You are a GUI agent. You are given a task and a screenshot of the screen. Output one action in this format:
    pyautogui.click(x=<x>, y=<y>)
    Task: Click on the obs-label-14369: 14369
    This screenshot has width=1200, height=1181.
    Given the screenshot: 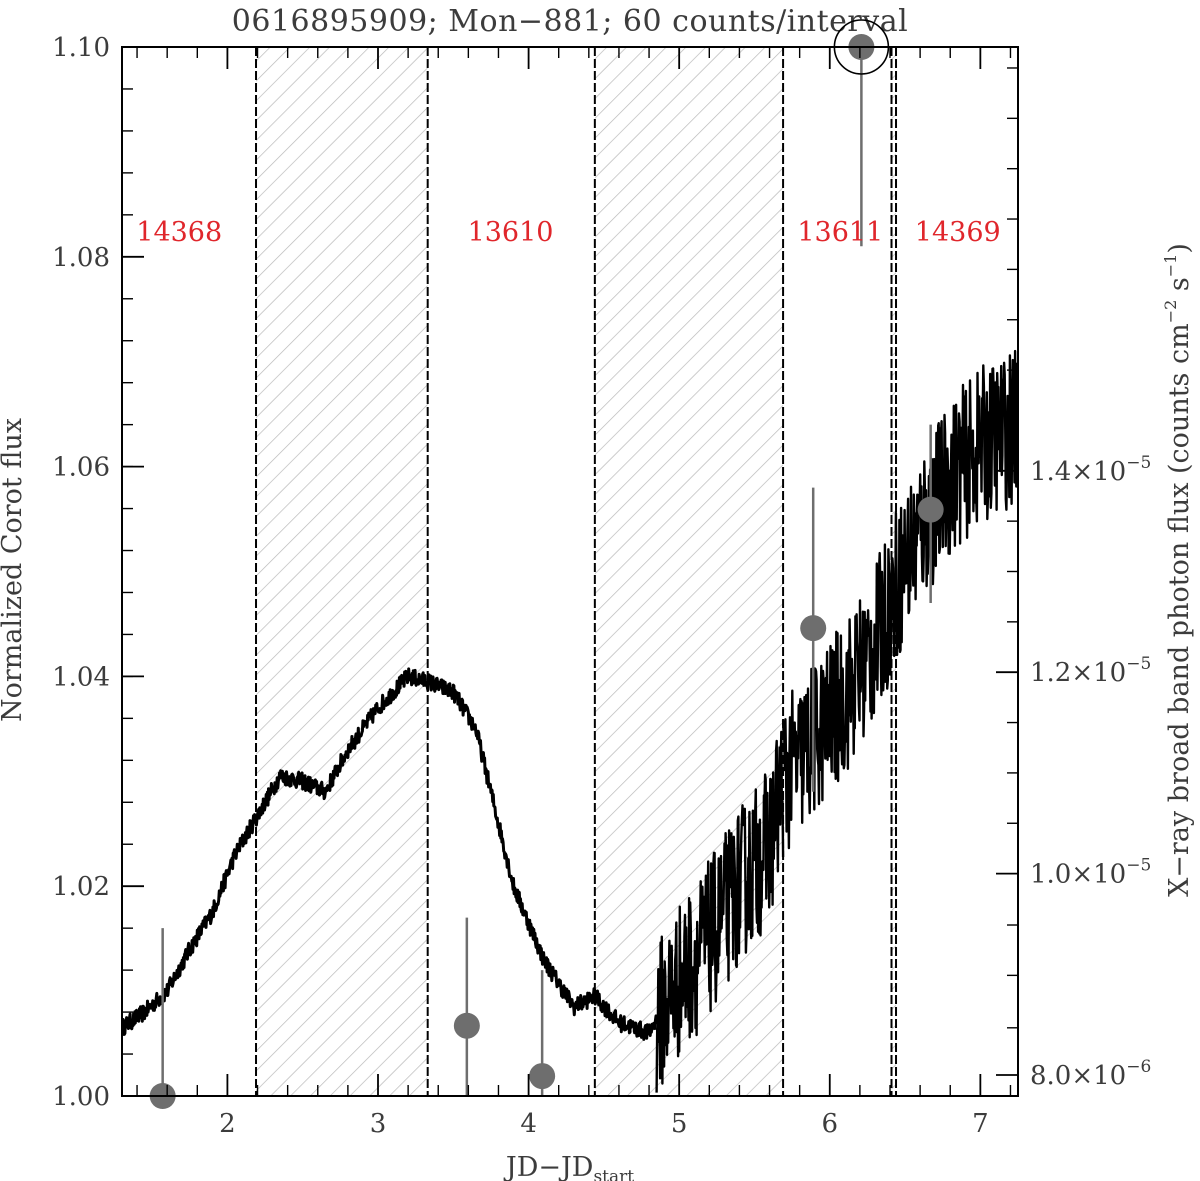 What is the action you would take?
    pyautogui.click(x=958, y=232)
    